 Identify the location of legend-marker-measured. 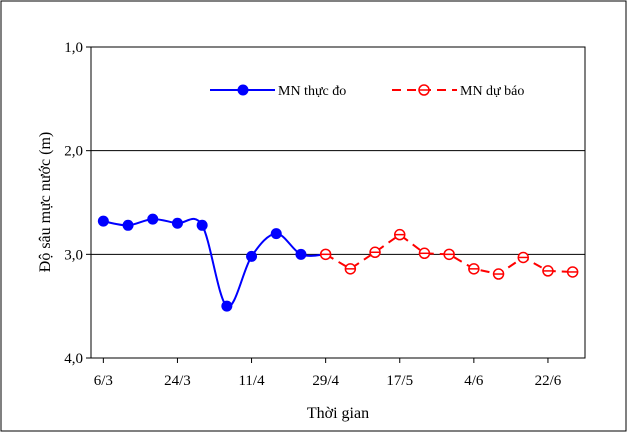
(243, 90).